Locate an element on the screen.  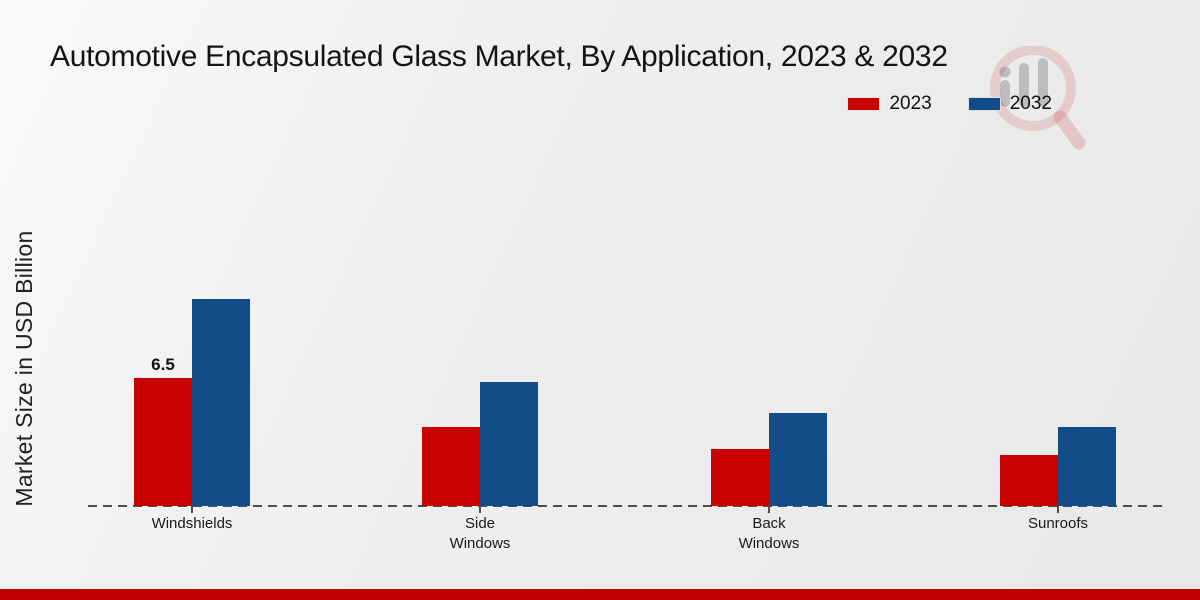
legend-swatch-2023-icon is located at coordinates (864, 104).